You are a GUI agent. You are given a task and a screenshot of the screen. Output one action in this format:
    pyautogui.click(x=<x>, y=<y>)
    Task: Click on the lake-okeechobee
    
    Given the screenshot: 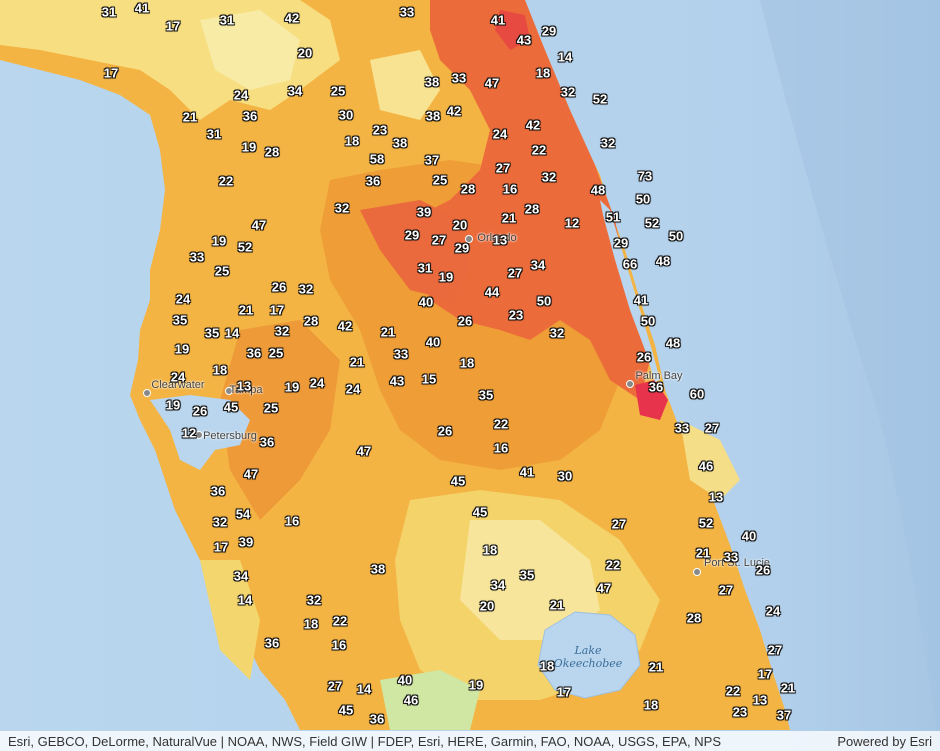 What is the action you would take?
    pyautogui.click(x=589, y=655)
    